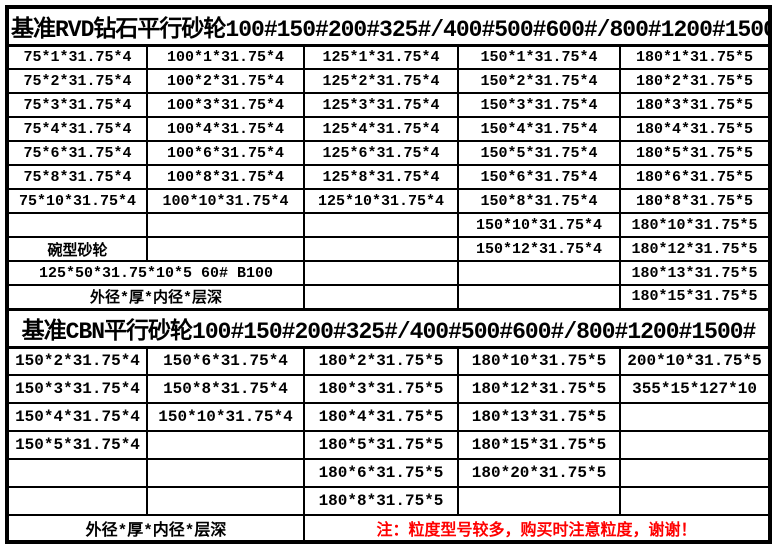 The image size is (774, 544). Describe the element at coordinates (381, 177) in the screenshot. I see `spec-cell: 125*8*31.75*4` at that location.